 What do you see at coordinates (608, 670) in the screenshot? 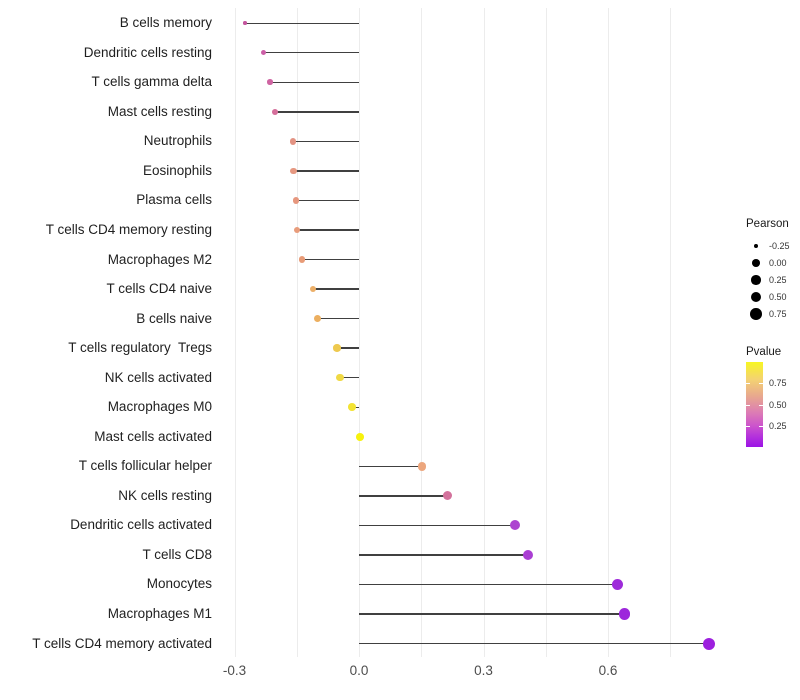
I see `x-axis-tick-label: 0.6` at bounding box center [608, 670].